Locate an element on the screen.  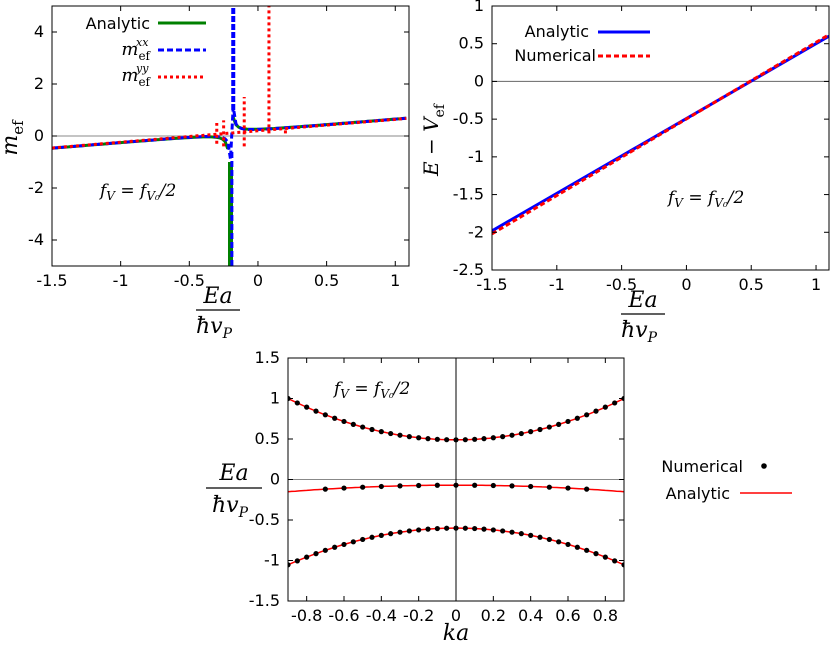
series-mxx is located at coordinates (229, 133).